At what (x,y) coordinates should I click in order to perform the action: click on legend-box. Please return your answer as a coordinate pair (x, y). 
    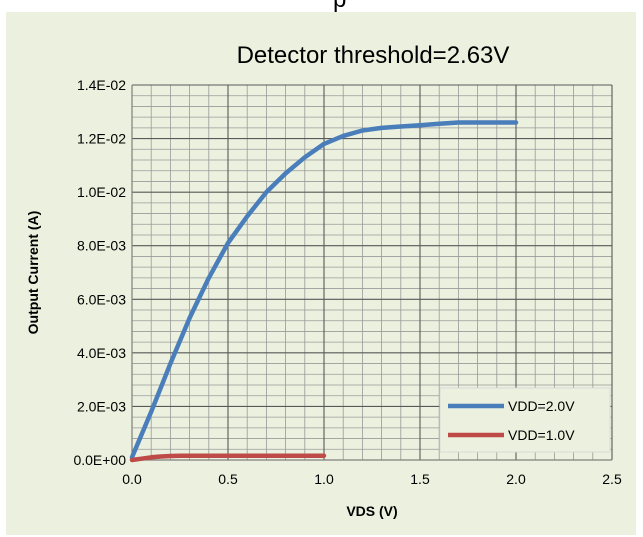
    Looking at the image, I should click on (525, 420).